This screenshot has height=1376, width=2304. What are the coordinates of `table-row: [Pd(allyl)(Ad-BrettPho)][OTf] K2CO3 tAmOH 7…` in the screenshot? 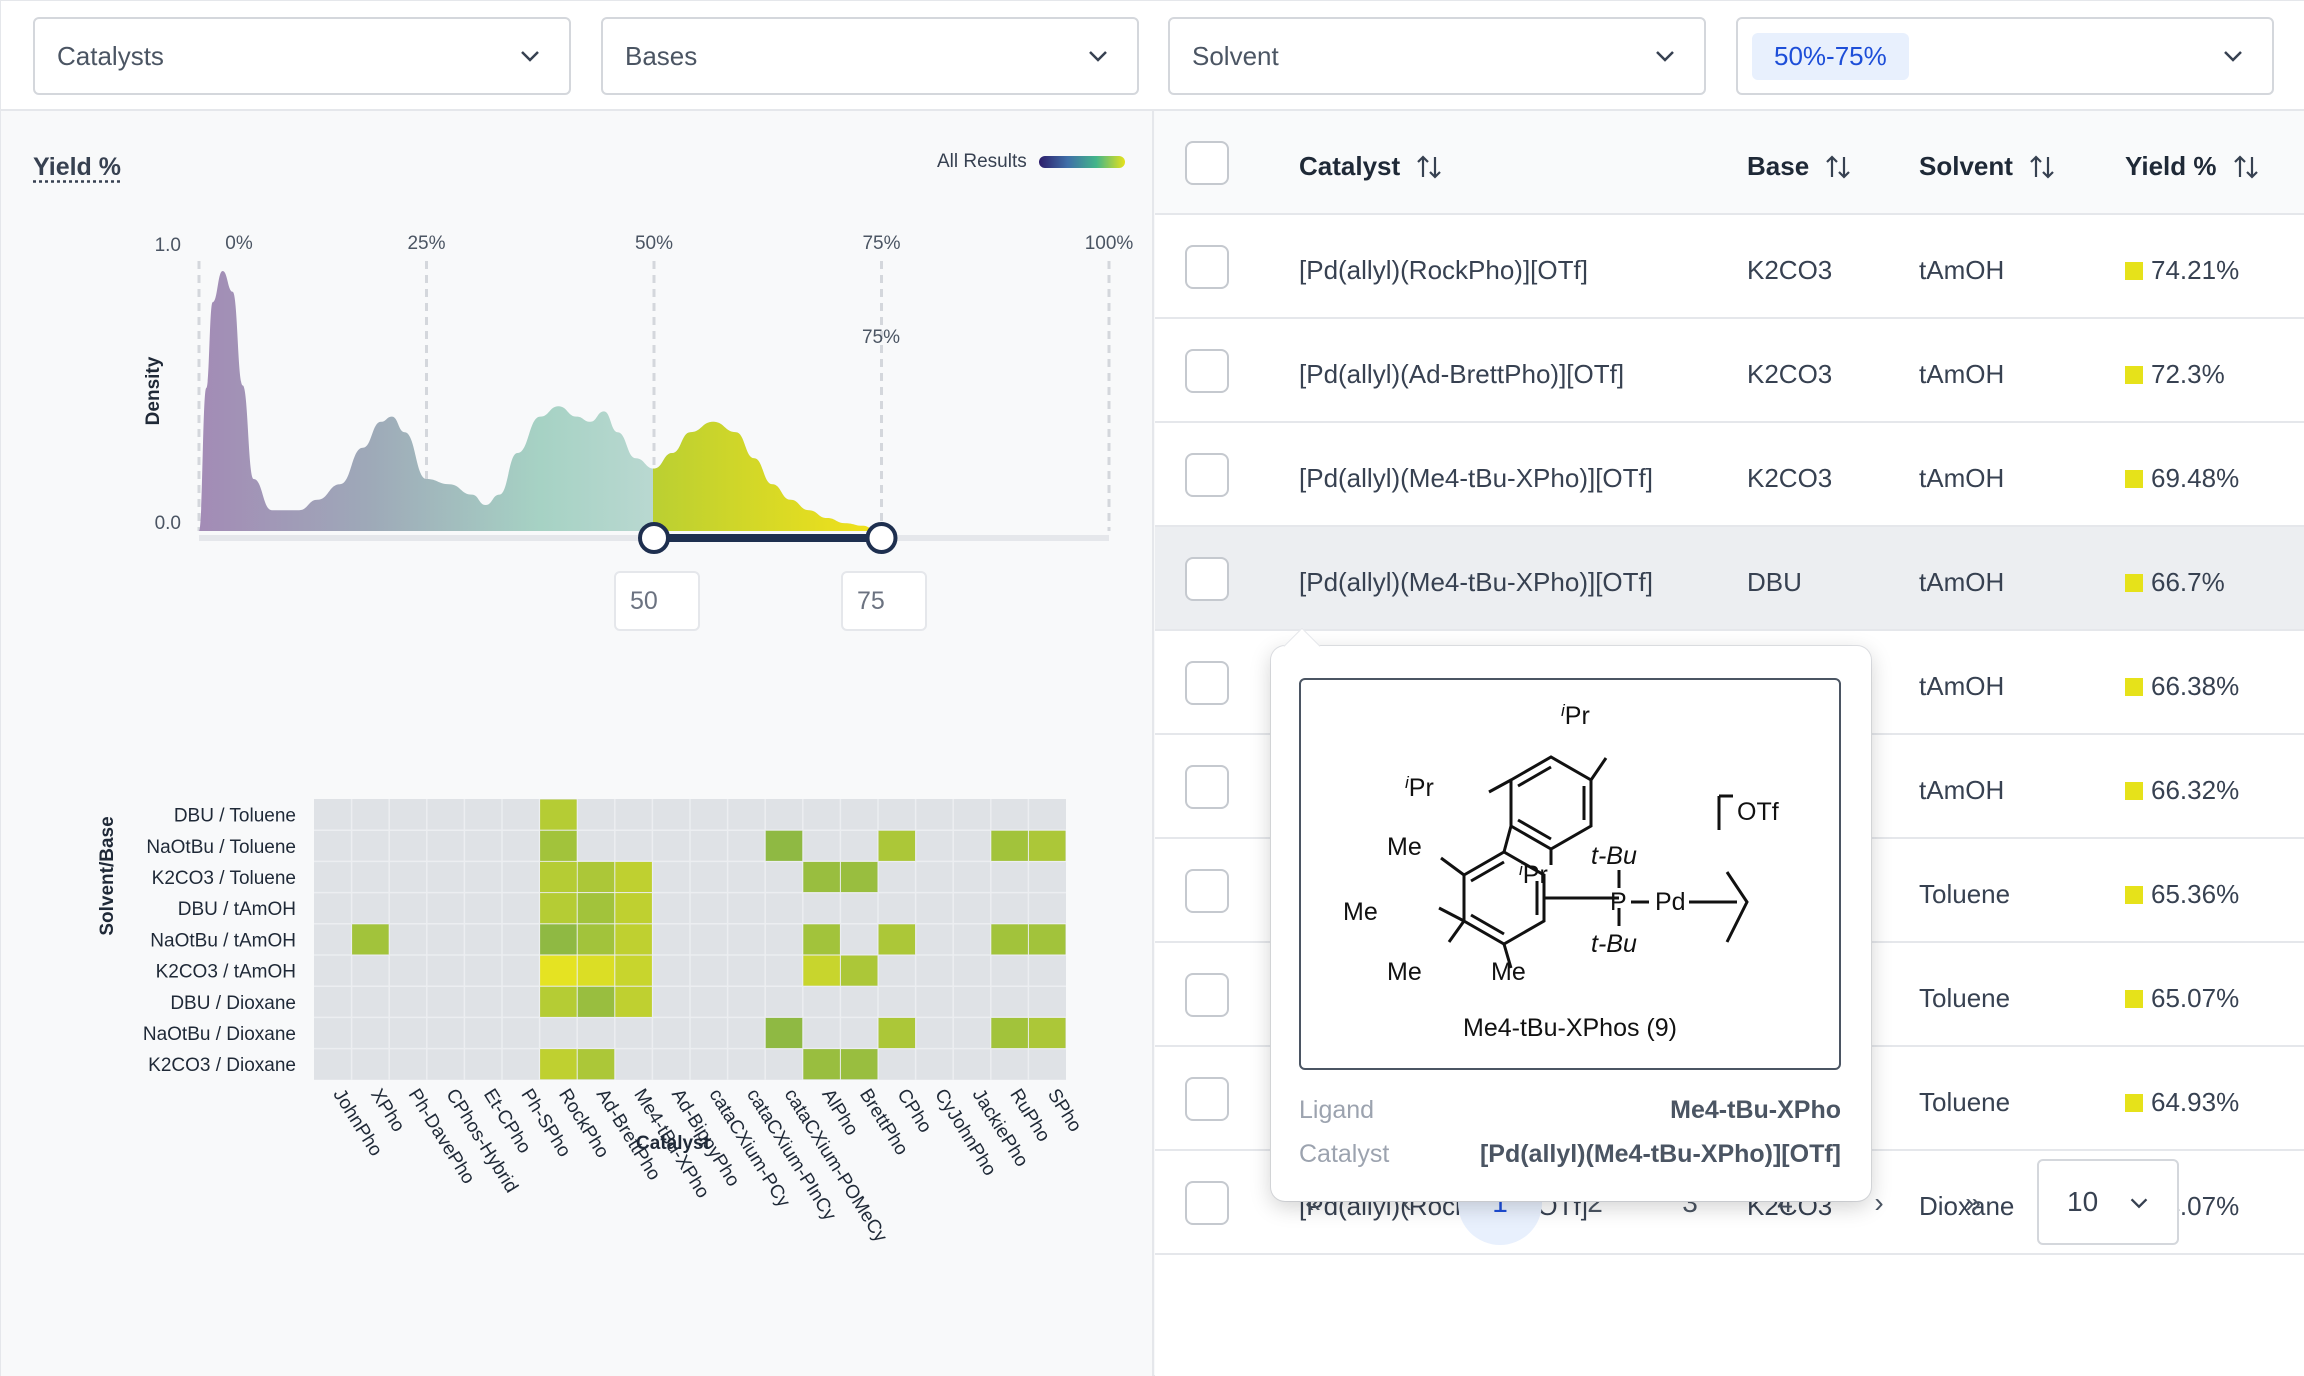 It's located at (1729, 371).